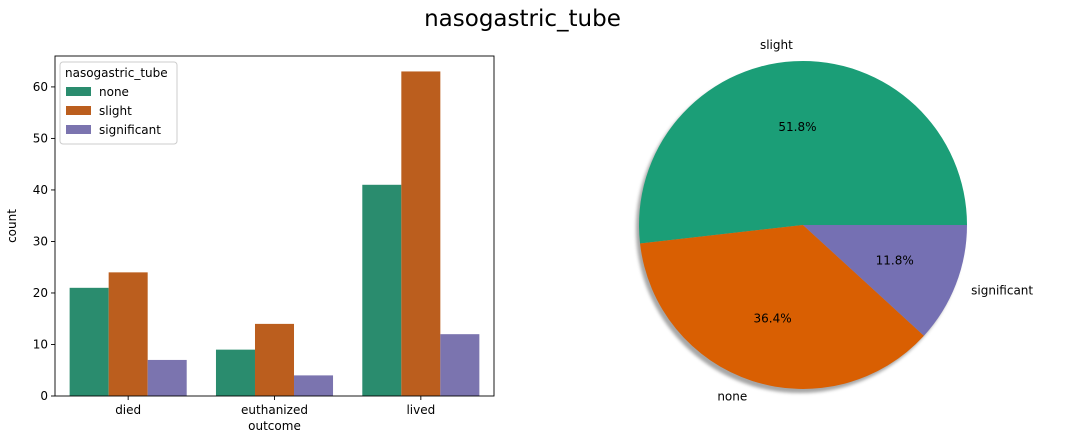  What do you see at coordinates (797, 127) in the screenshot?
I see `pie-value-label: 51.8%` at bounding box center [797, 127].